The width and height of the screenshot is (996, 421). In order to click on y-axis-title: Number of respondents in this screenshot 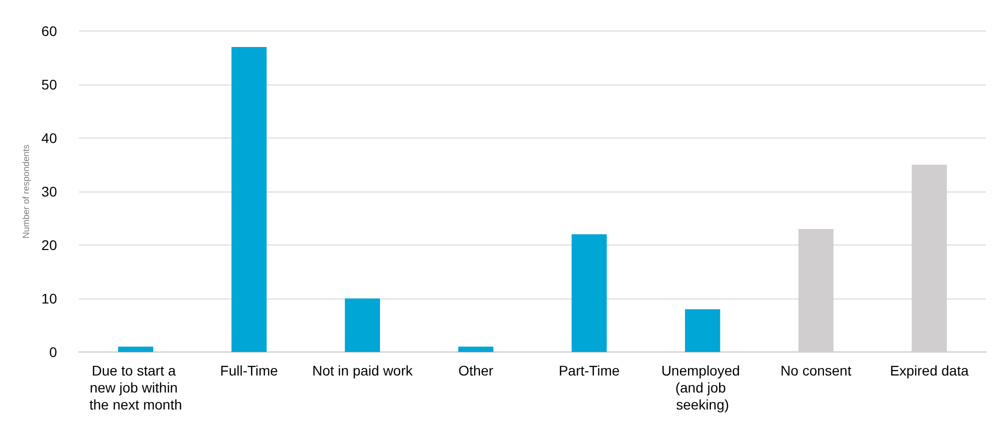, I will do `click(26, 191)`.